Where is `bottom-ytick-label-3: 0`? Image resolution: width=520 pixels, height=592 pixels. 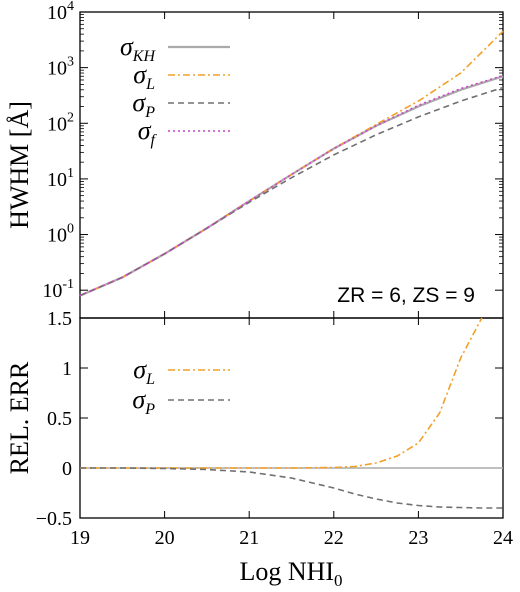 bottom-ytick-label-3: 0 is located at coordinates (67, 469).